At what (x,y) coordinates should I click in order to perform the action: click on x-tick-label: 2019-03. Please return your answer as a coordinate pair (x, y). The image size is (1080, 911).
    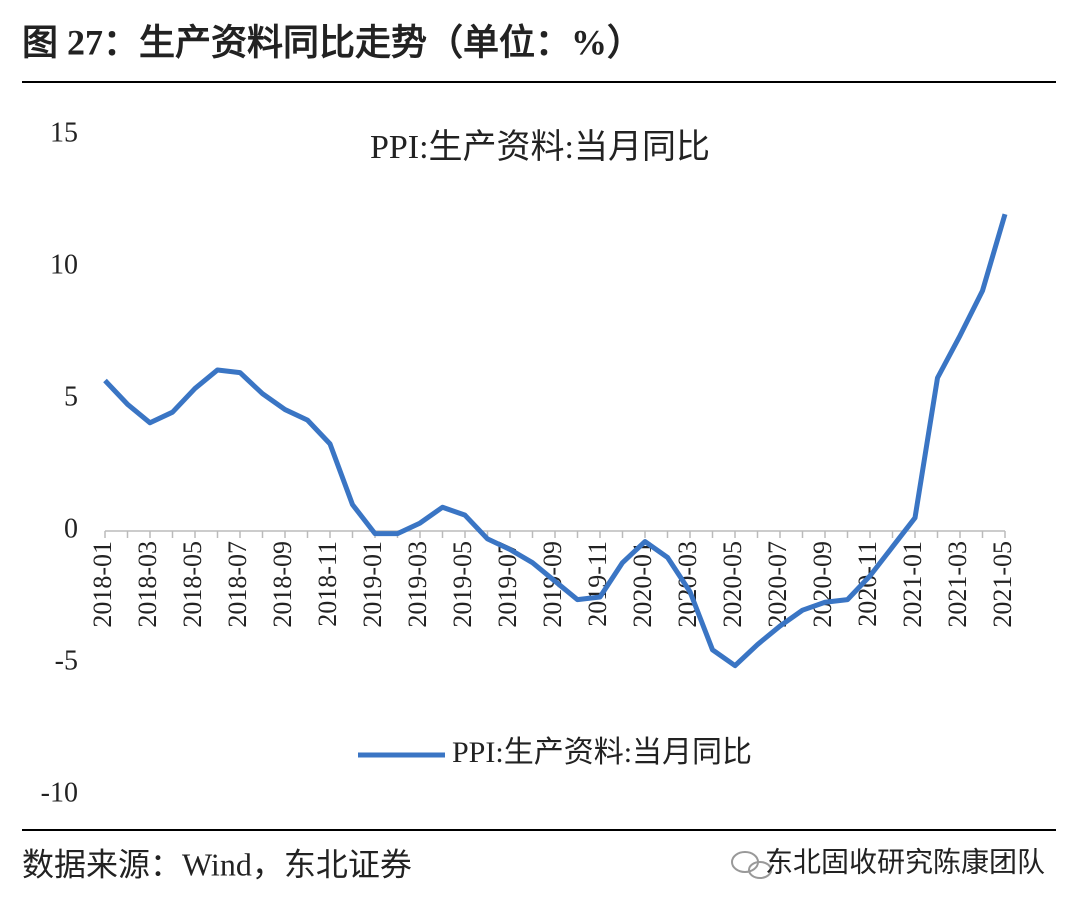
    Looking at the image, I should click on (417, 584).